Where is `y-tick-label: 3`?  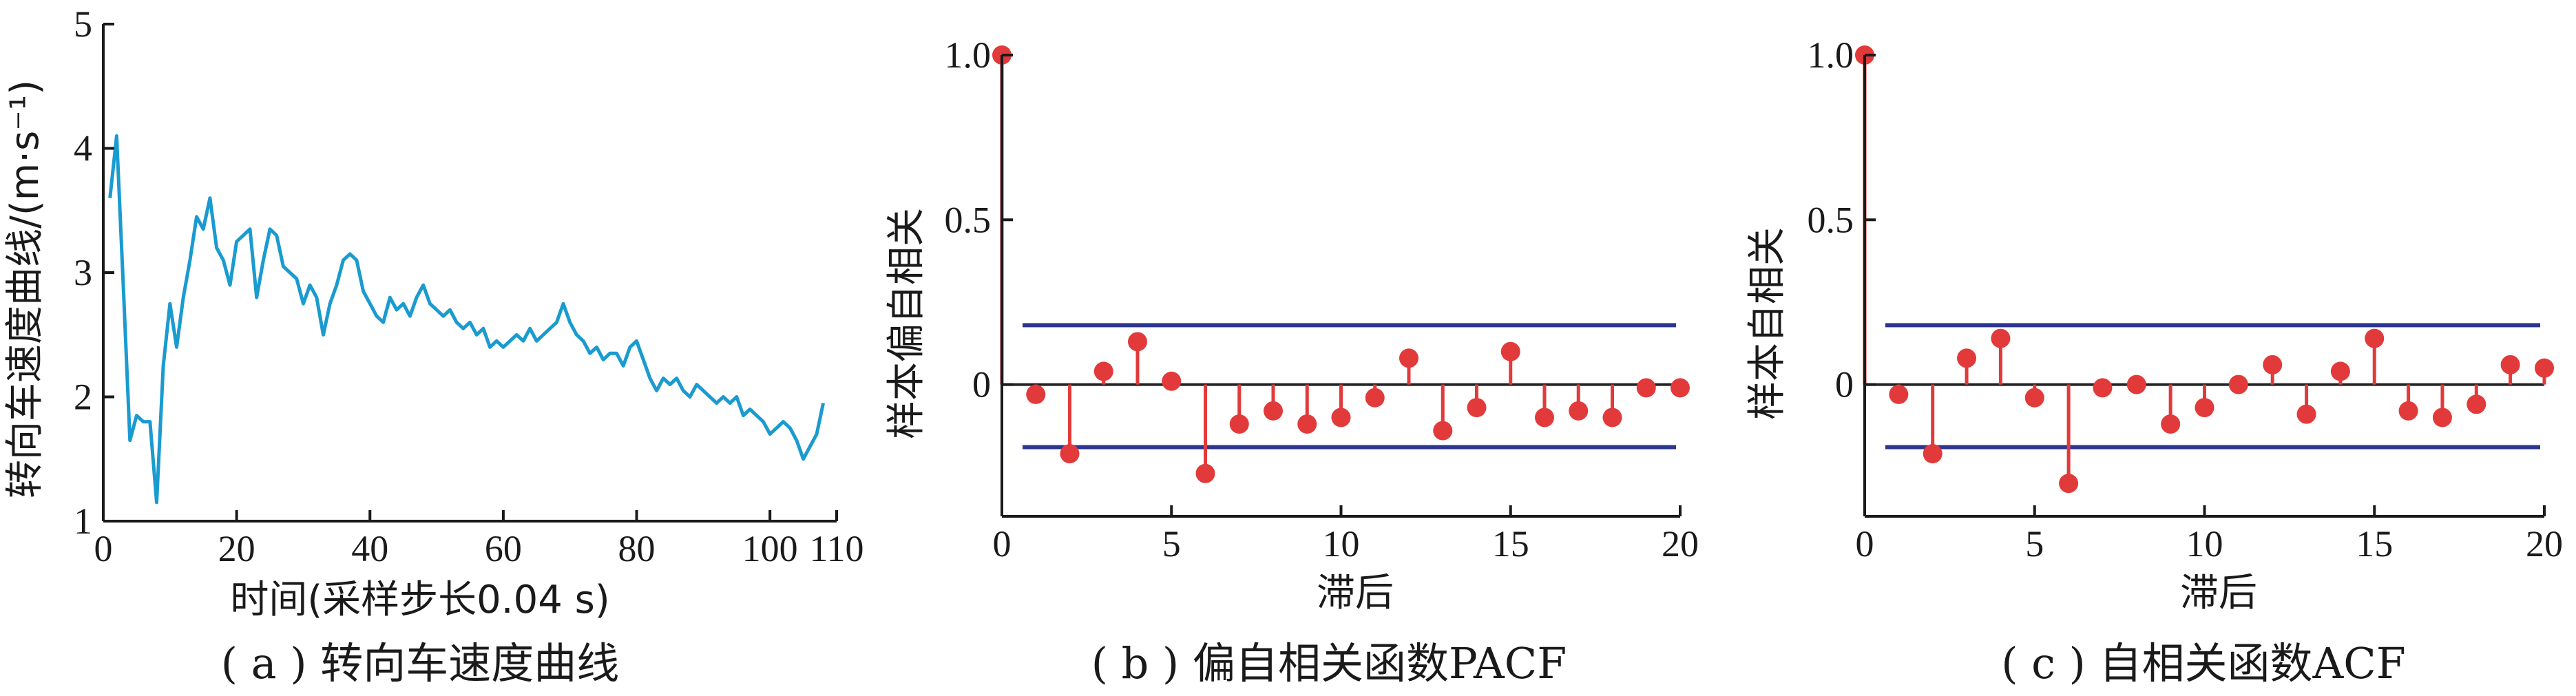 y-tick-label: 3 is located at coordinates (83, 272).